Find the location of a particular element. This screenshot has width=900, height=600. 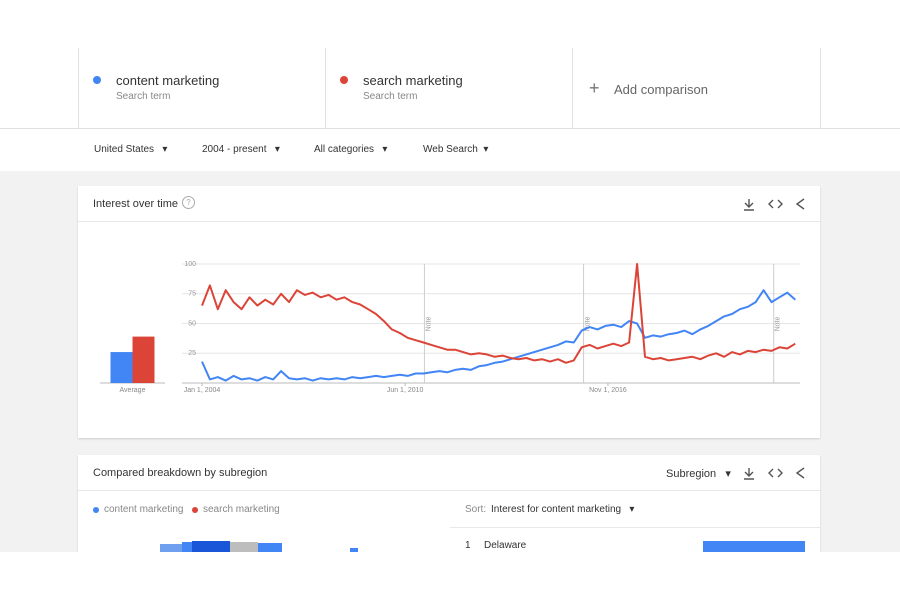

filter-label: Web Search is located at coordinates (450, 149).